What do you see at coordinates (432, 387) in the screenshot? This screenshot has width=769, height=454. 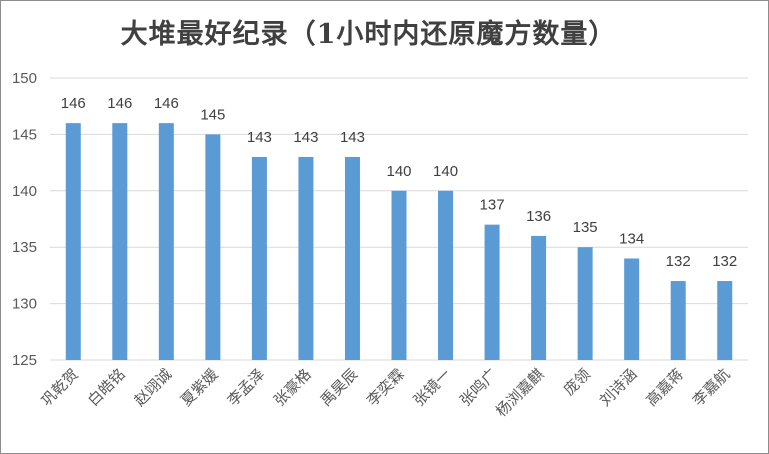 I see `category-label: 张镜一` at bounding box center [432, 387].